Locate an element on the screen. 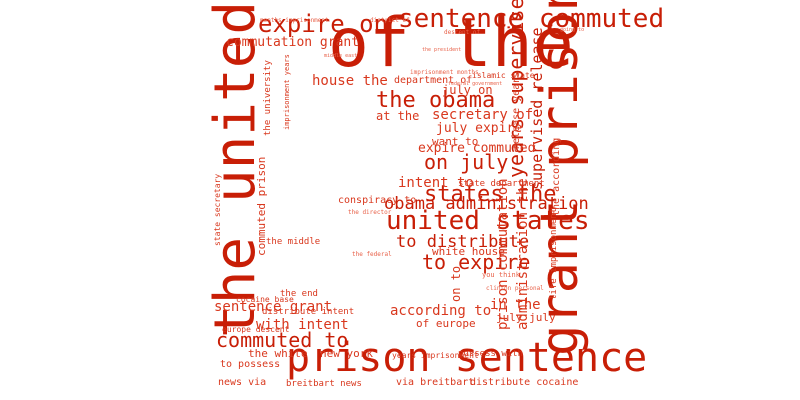 The image size is (800, 400). word-july-july: july july is located at coordinates (526, 317).